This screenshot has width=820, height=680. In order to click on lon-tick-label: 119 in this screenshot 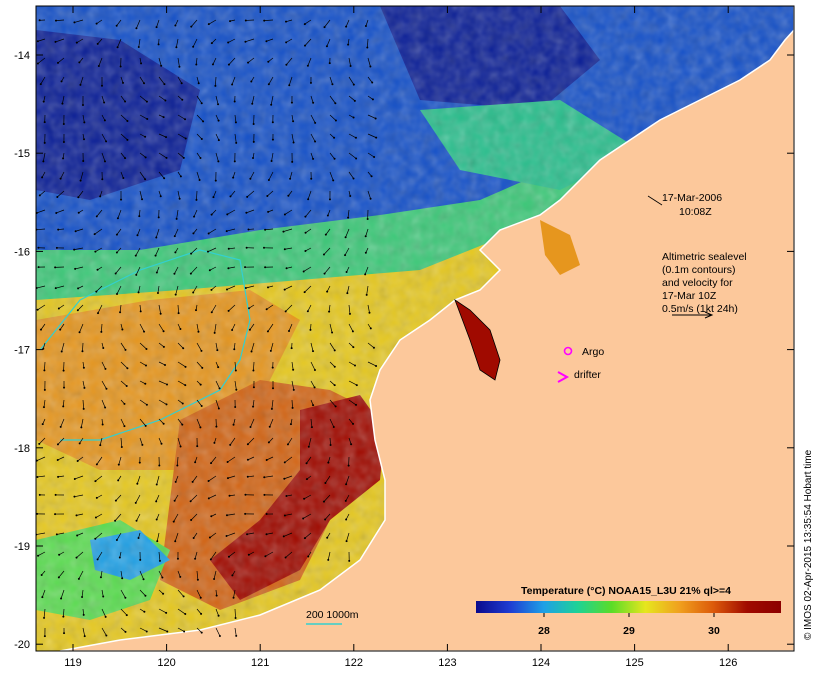, I will do `click(73, 663)`.